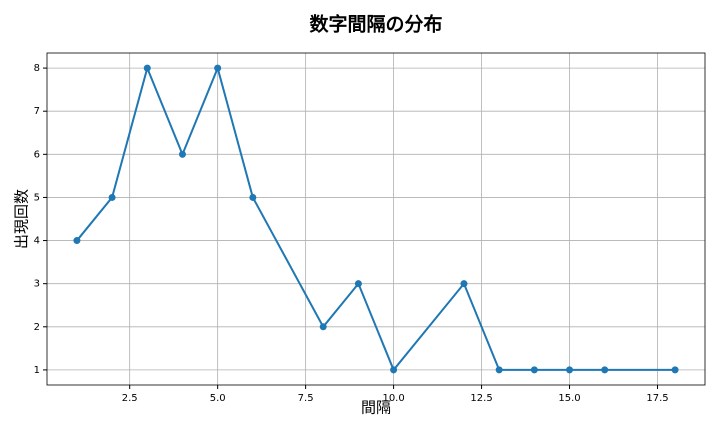  I want to click on x-tick-label: 12.5, so click(481, 398).